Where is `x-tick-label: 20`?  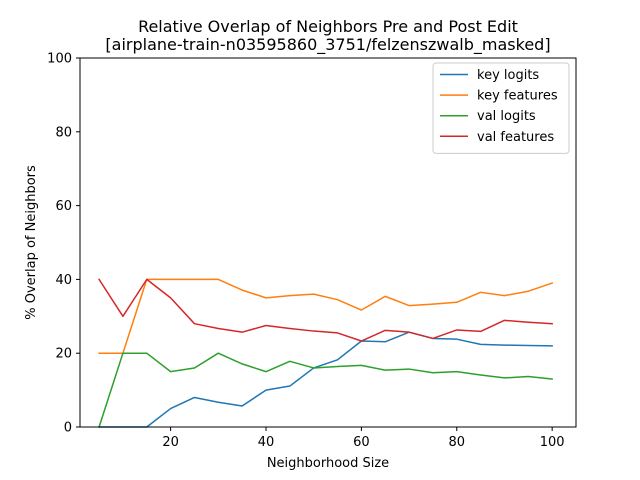
x-tick-label: 20 is located at coordinates (170, 442).